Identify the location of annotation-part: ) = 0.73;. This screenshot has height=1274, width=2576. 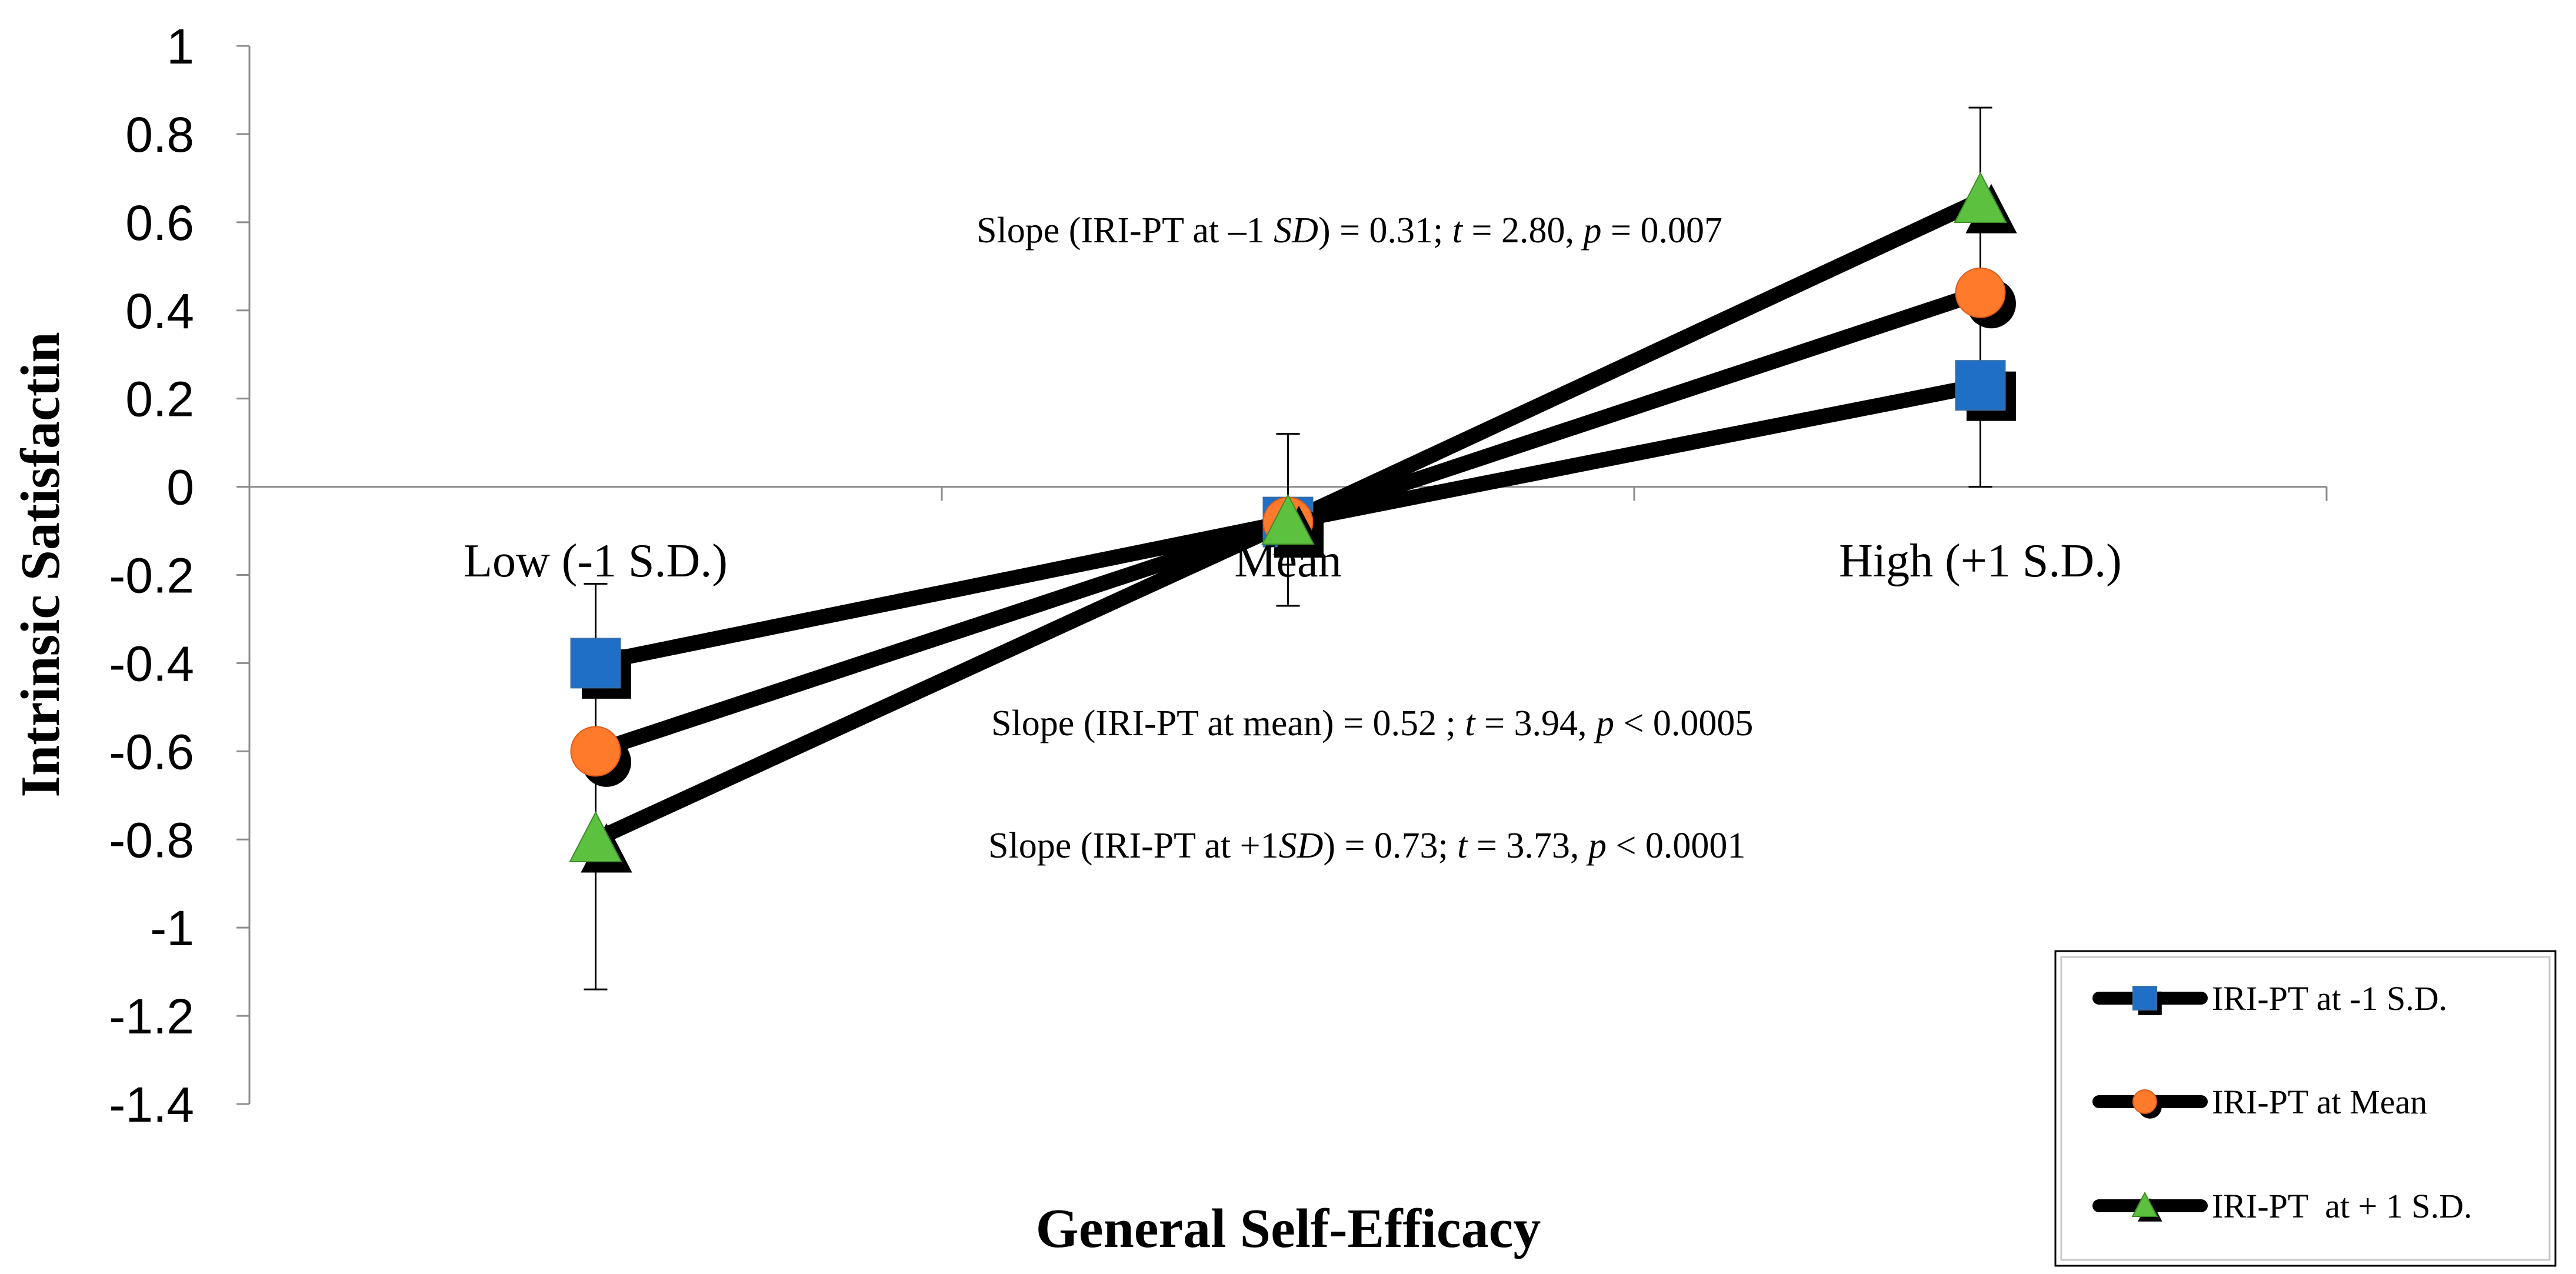
(1390, 846).